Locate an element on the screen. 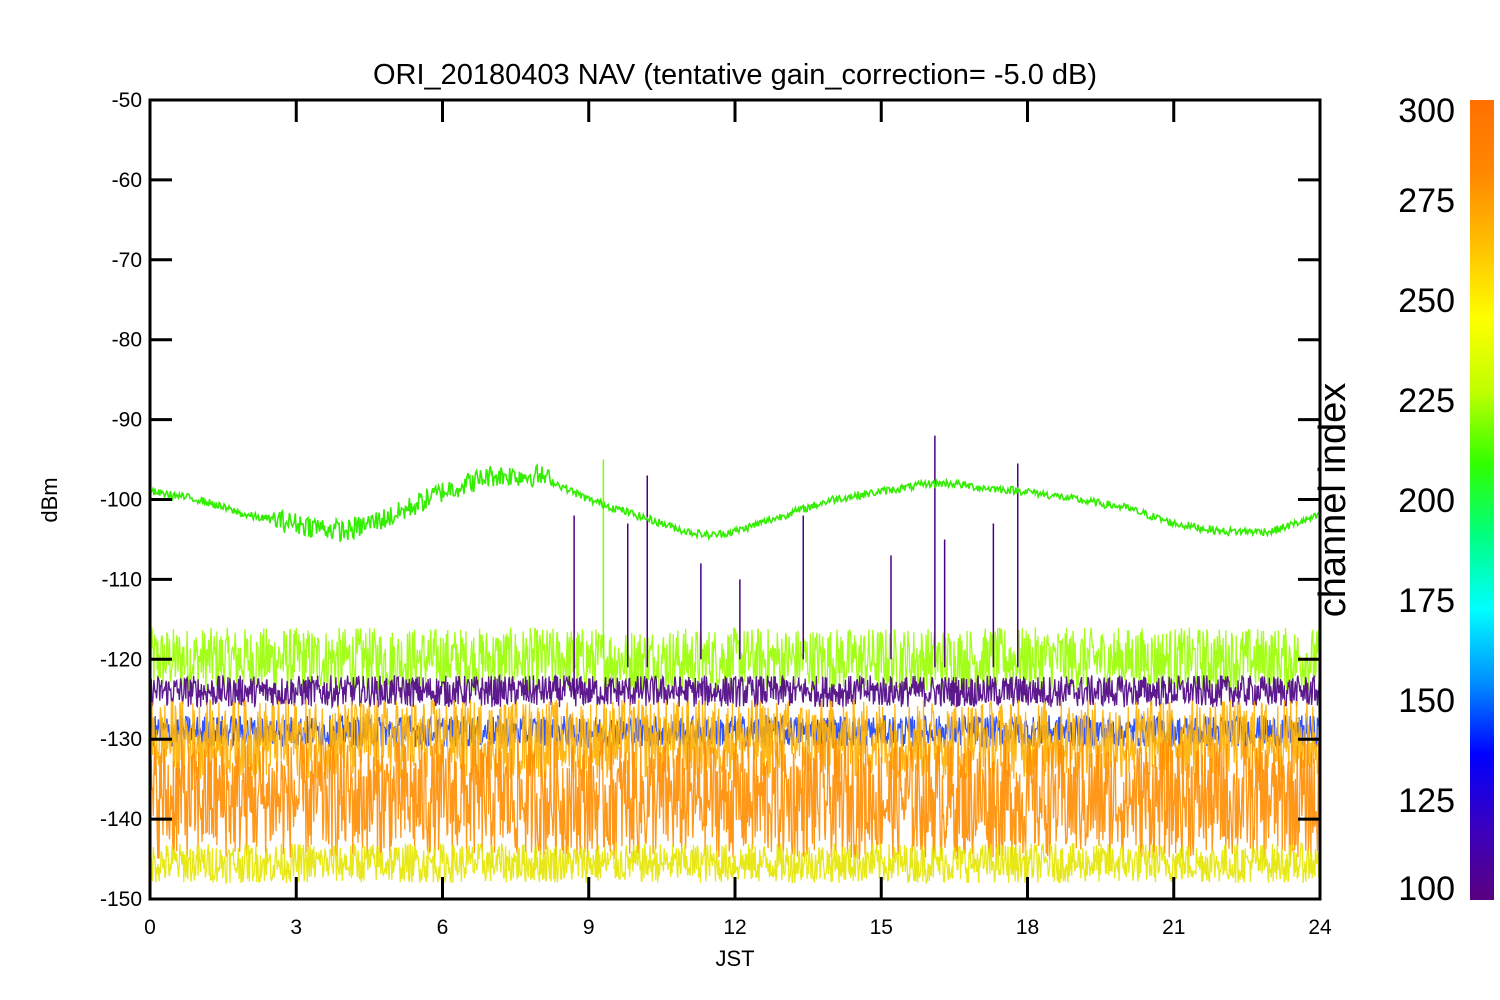  x-tick-label: 24 is located at coordinates (1320, 927).